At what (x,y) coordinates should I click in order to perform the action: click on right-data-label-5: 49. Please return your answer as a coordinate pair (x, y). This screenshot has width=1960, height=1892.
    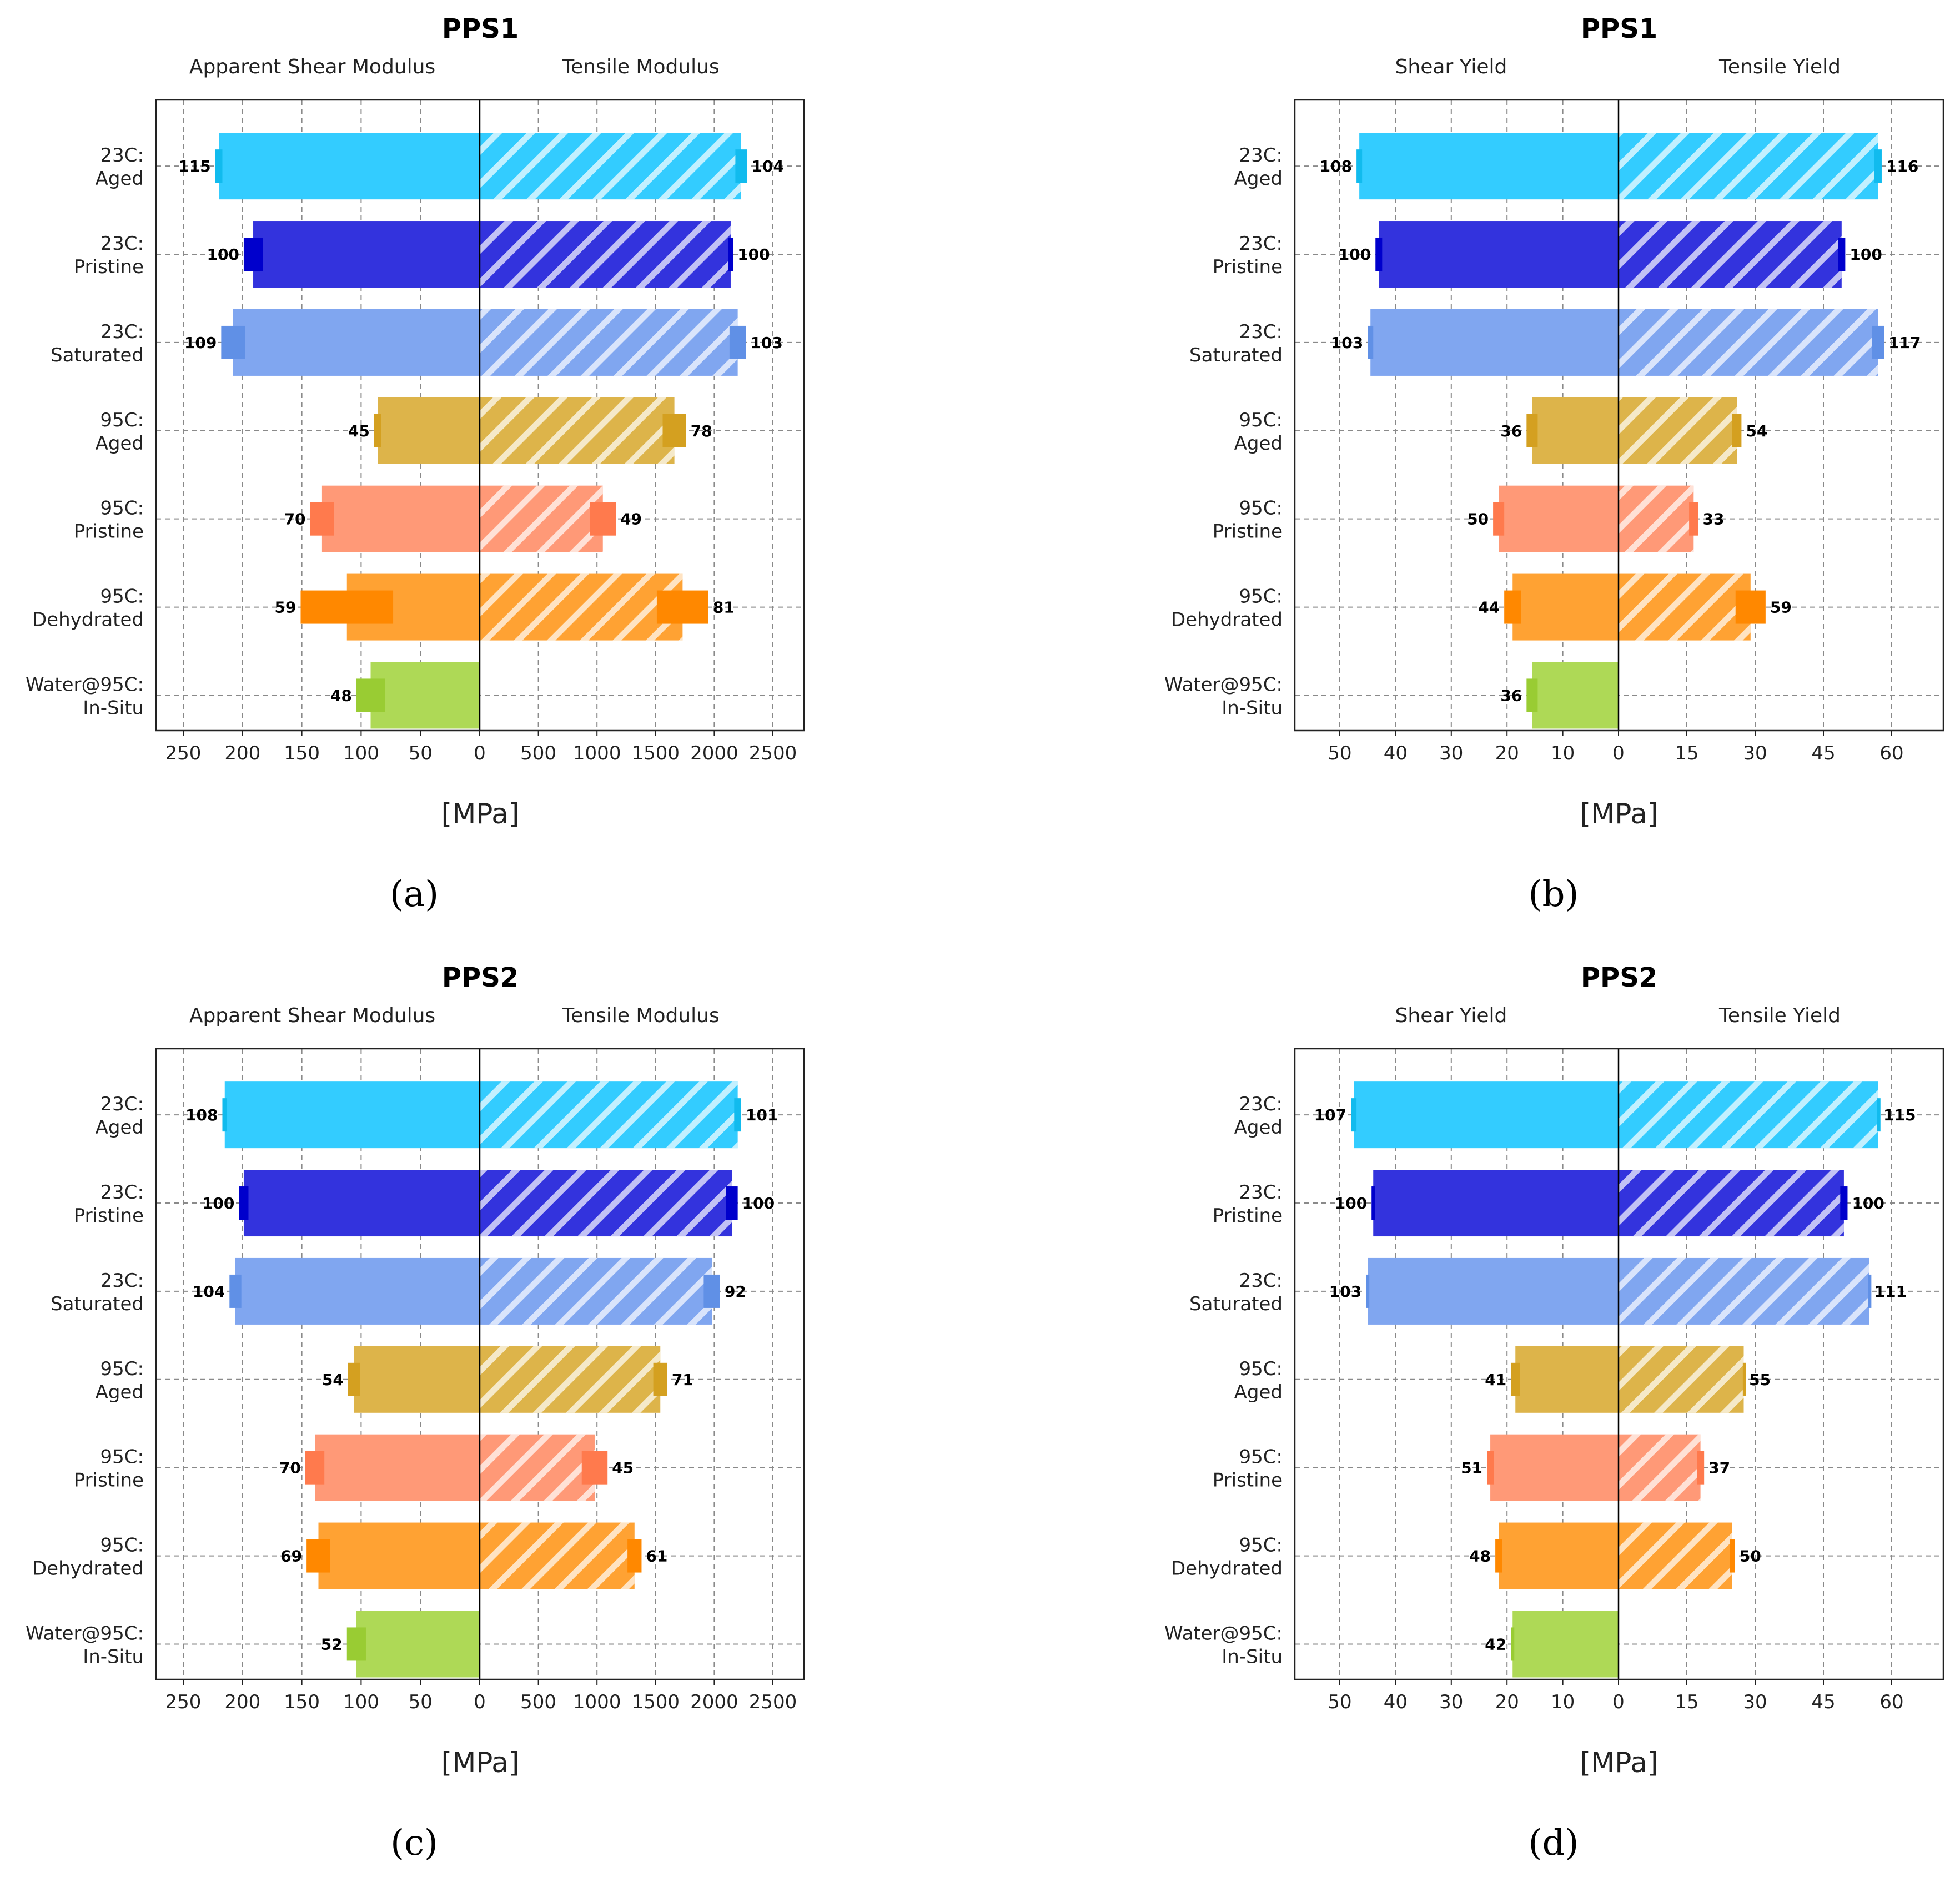
    Looking at the image, I should click on (631, 519).